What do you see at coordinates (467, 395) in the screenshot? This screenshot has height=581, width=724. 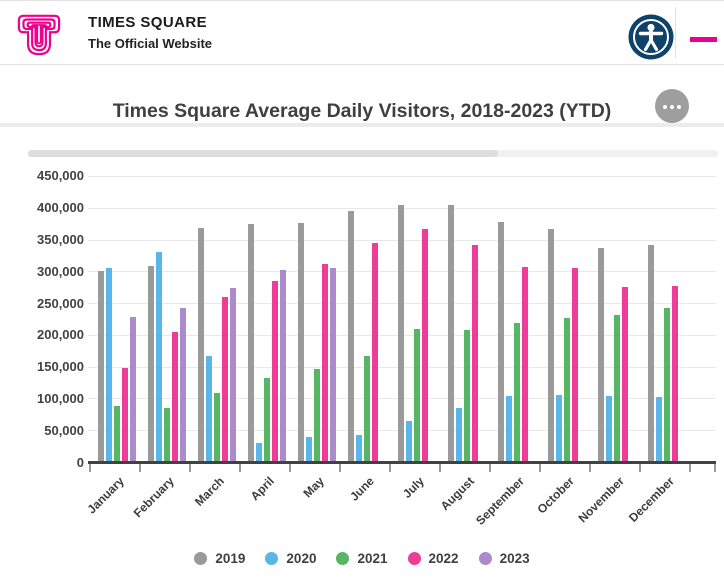 I see `bar-2021-august` at bounding box center [467, 395].